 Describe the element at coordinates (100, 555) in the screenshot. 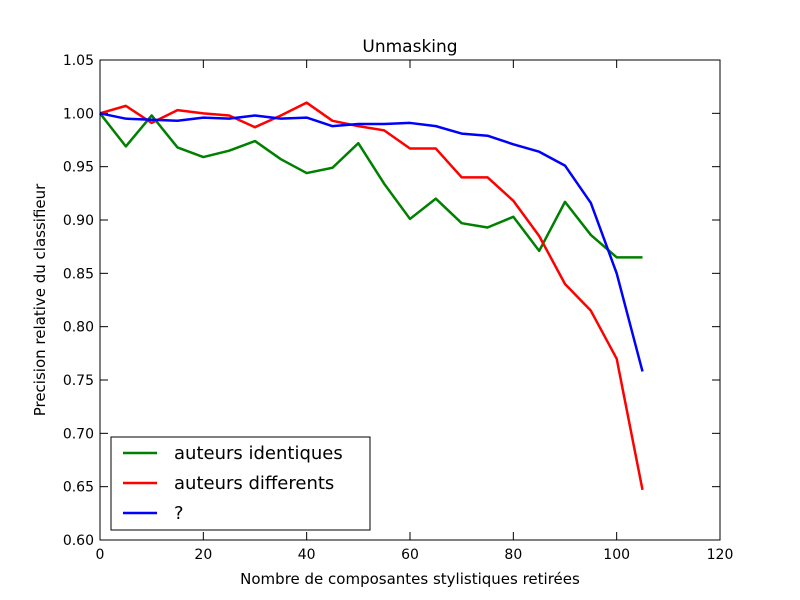

I see `x-tick-label: 0` at that location.